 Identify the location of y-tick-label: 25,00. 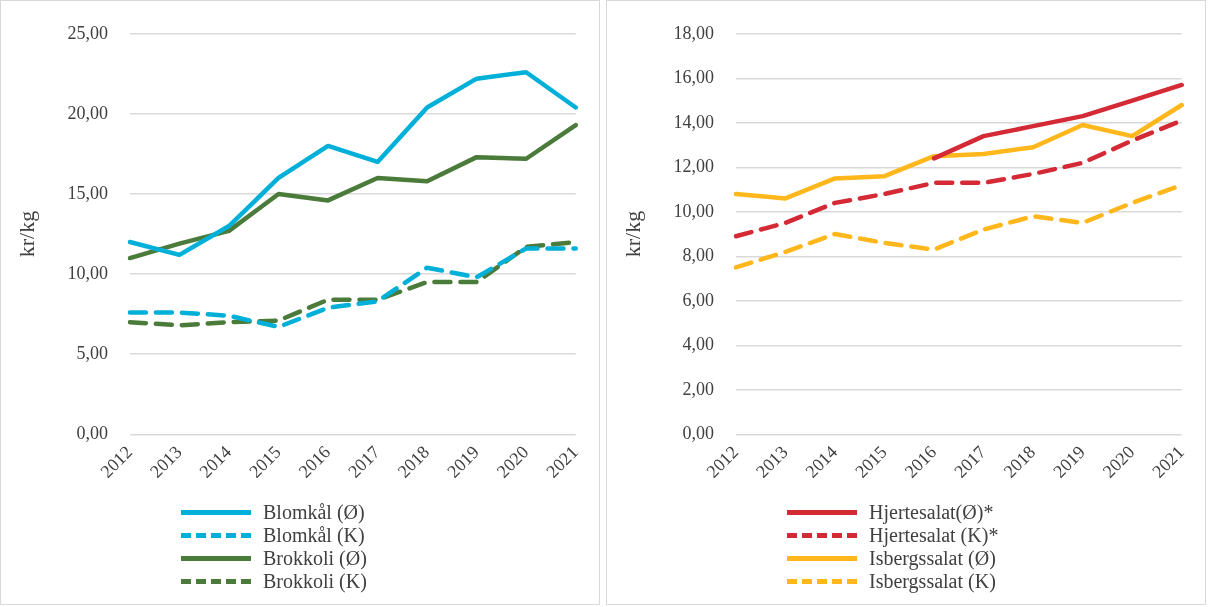
(87, 32).